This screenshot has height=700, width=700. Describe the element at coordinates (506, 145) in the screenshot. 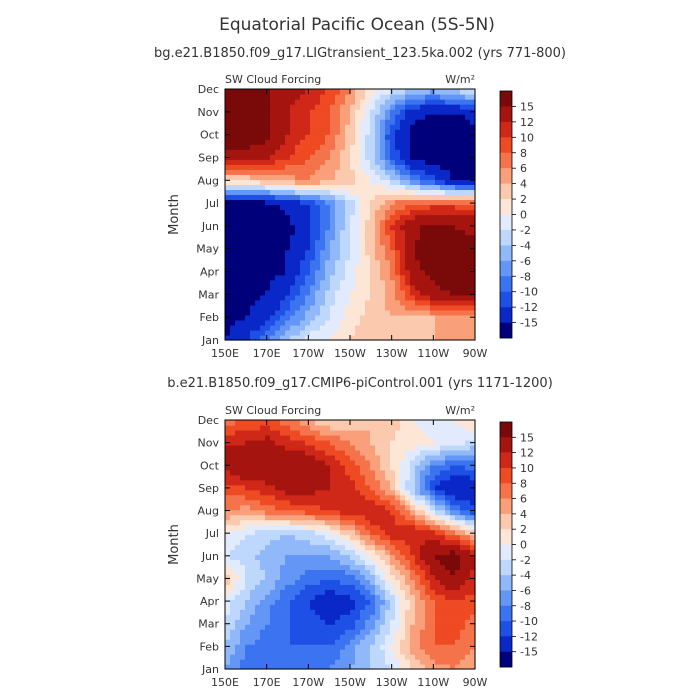

I see `colorbar-swatch` at that location.